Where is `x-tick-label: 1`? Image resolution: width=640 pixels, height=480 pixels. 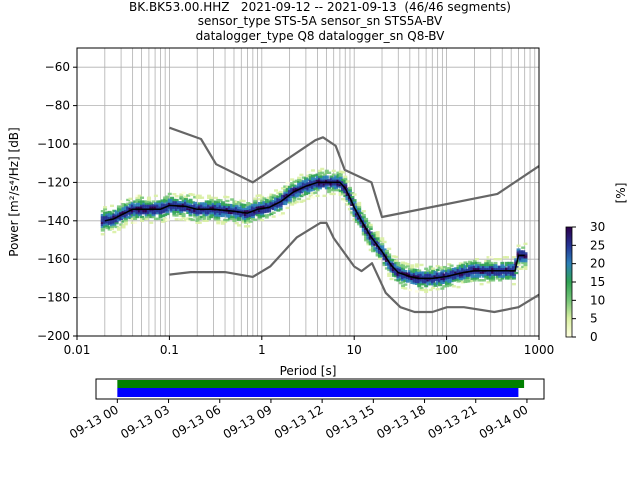 x-tick-label: 1 is located at coordinates (262, 350).